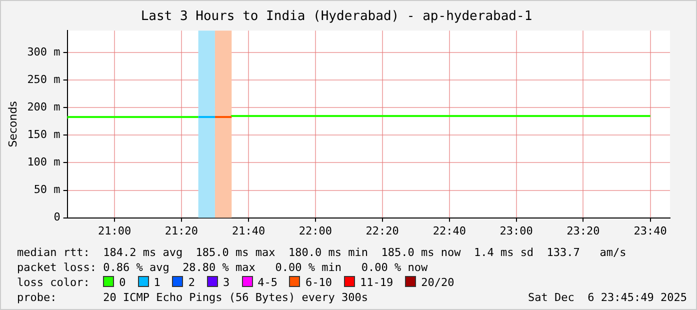 This screenshot has width=697, height=310. What do you see at coordinates (191, 282) in the screenshot?
I see `legend-label: 2` at bounding box center [191, 282].